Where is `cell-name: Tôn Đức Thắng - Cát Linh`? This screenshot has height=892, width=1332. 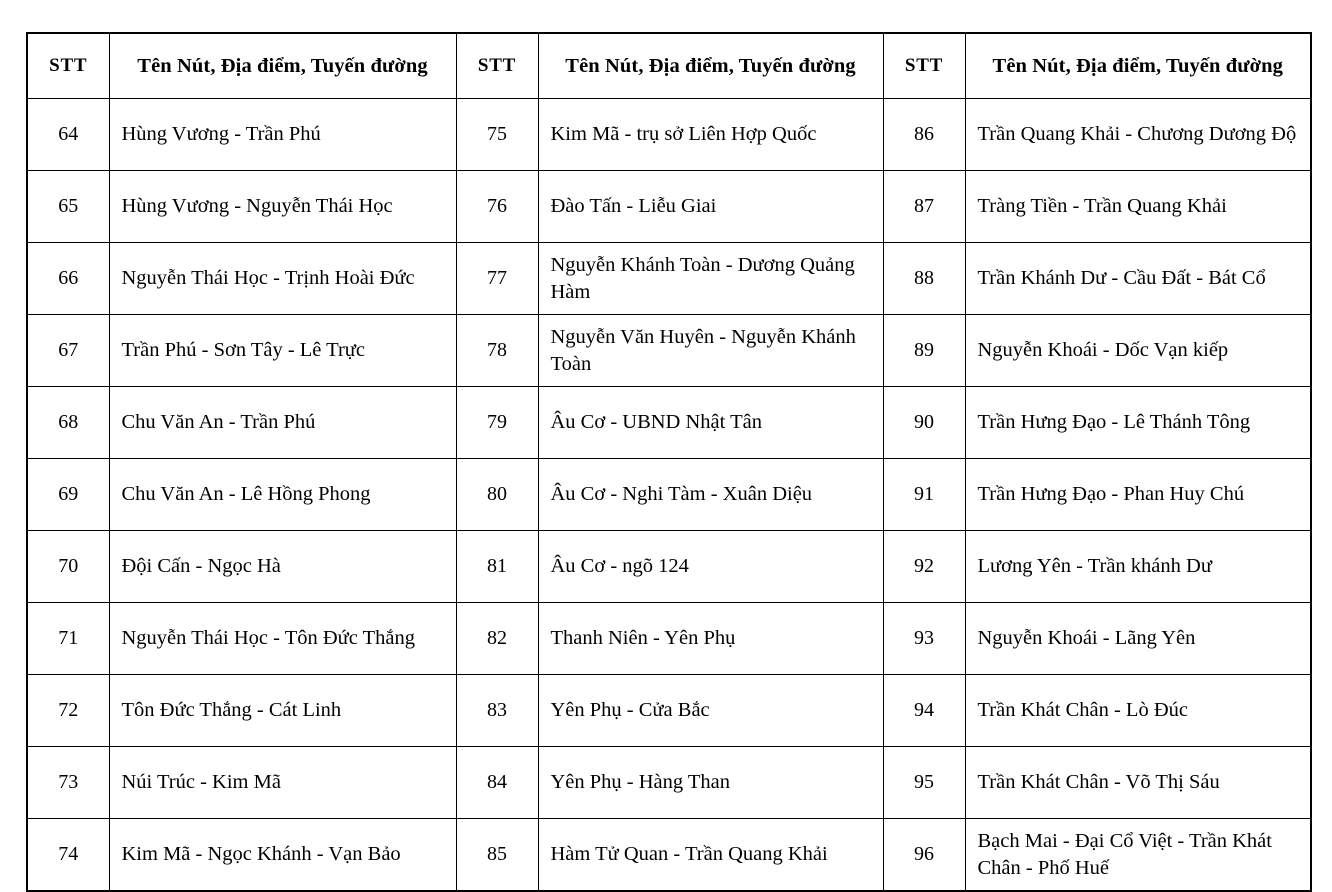 cell-name: Tôn Đức Thắng - Cát Linh is located at coordinates (282, 710).